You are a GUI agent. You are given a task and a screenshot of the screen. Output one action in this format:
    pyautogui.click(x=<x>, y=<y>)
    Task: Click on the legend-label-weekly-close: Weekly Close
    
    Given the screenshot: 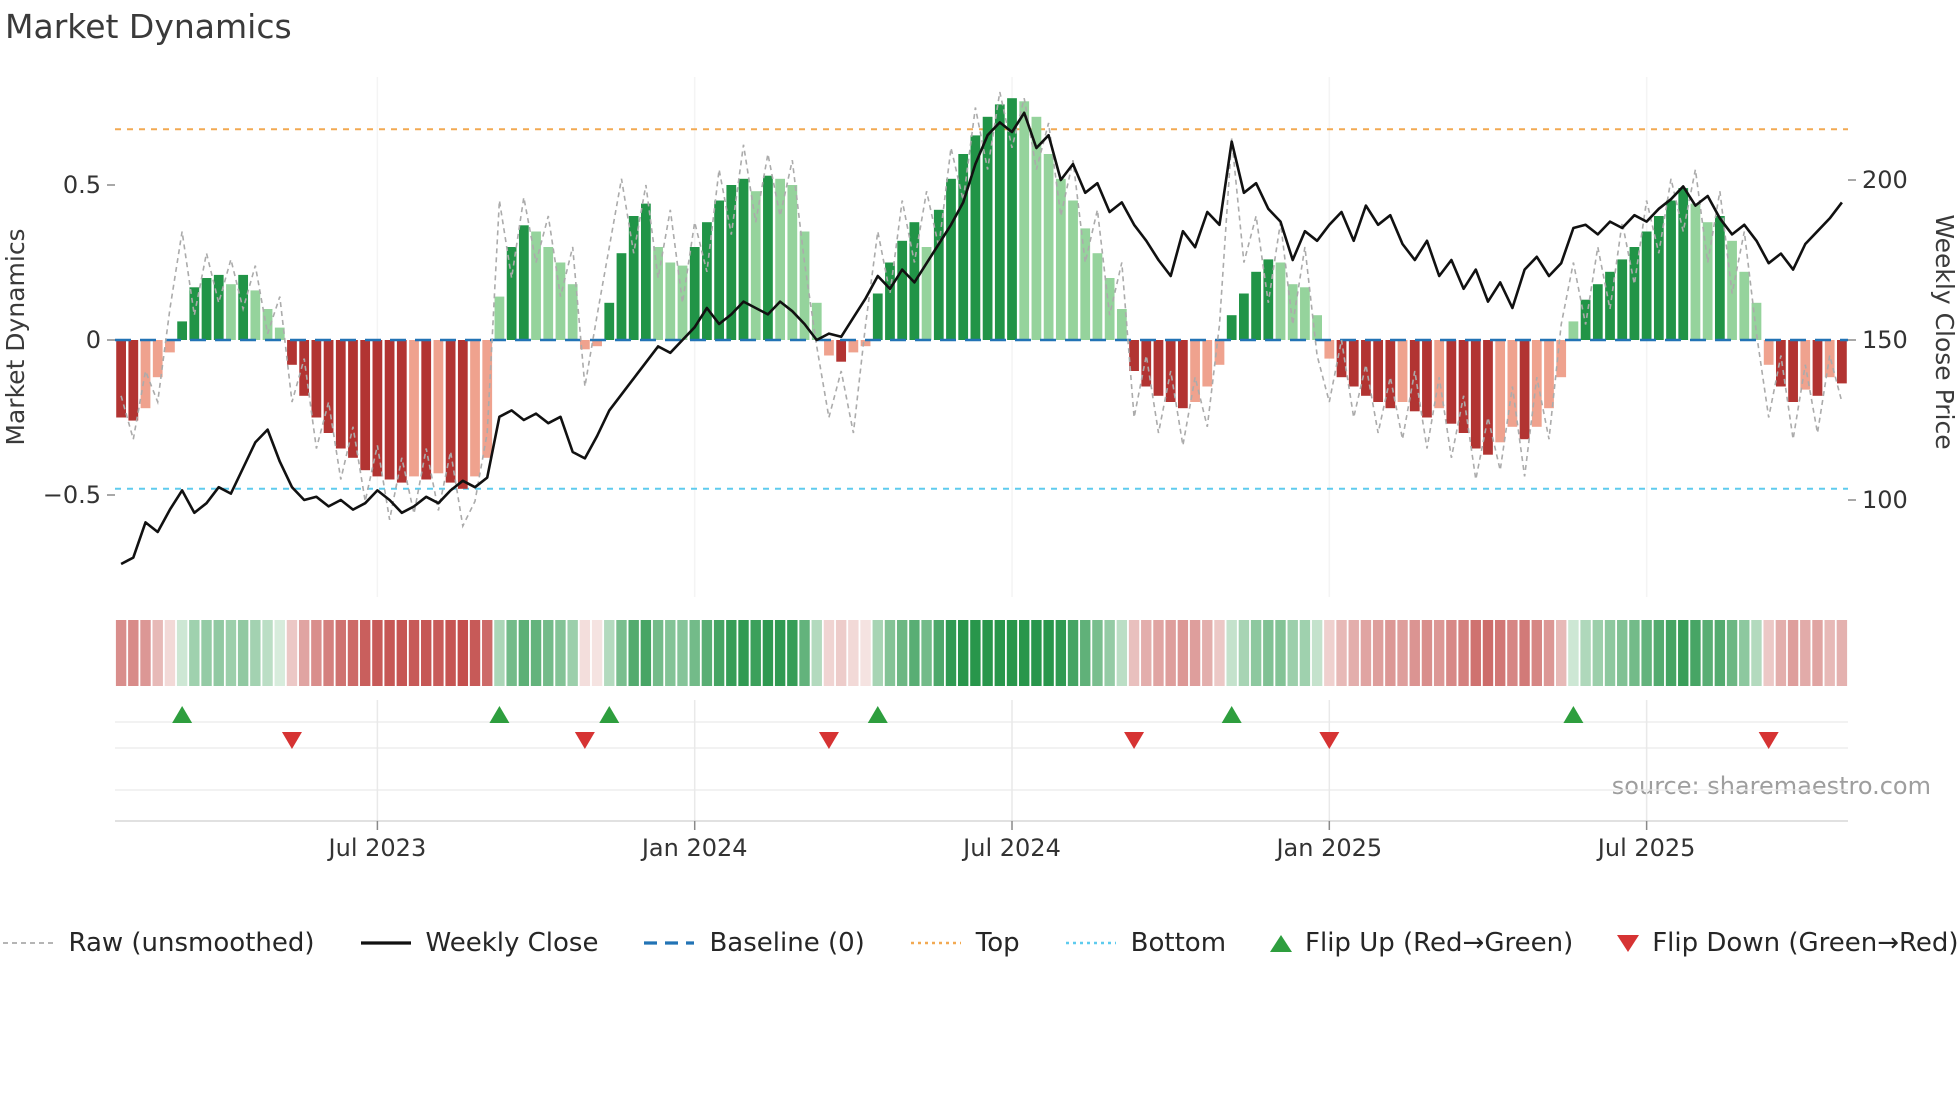 What is the action you would take?
    pyautogui.click(x=512, y=943)
    